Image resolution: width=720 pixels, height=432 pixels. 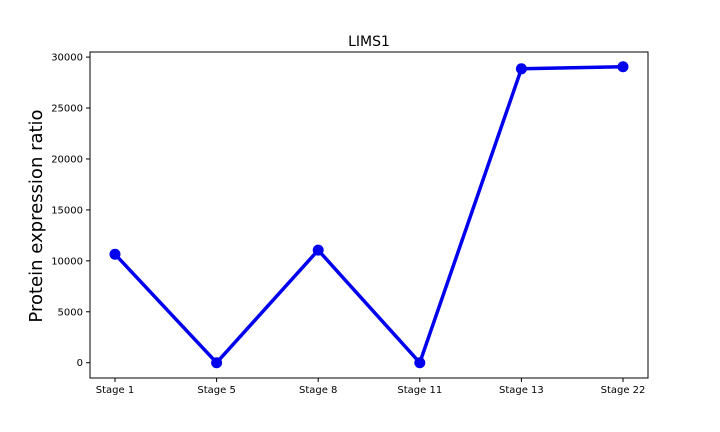 What do you see at coordinates (419, 390) in the screenshot?
I see `x-tick-label: Stage 11` at bounding box center [419, 390].